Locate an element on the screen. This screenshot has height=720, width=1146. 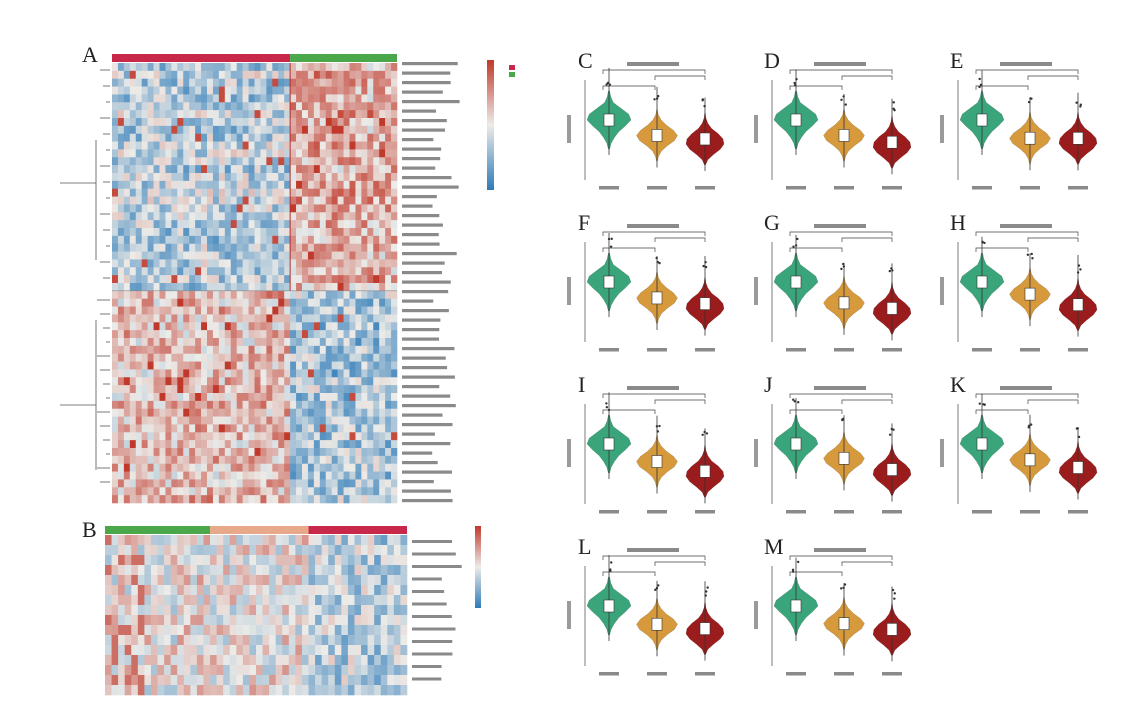
violin-box is located at coordinates (892, 142).